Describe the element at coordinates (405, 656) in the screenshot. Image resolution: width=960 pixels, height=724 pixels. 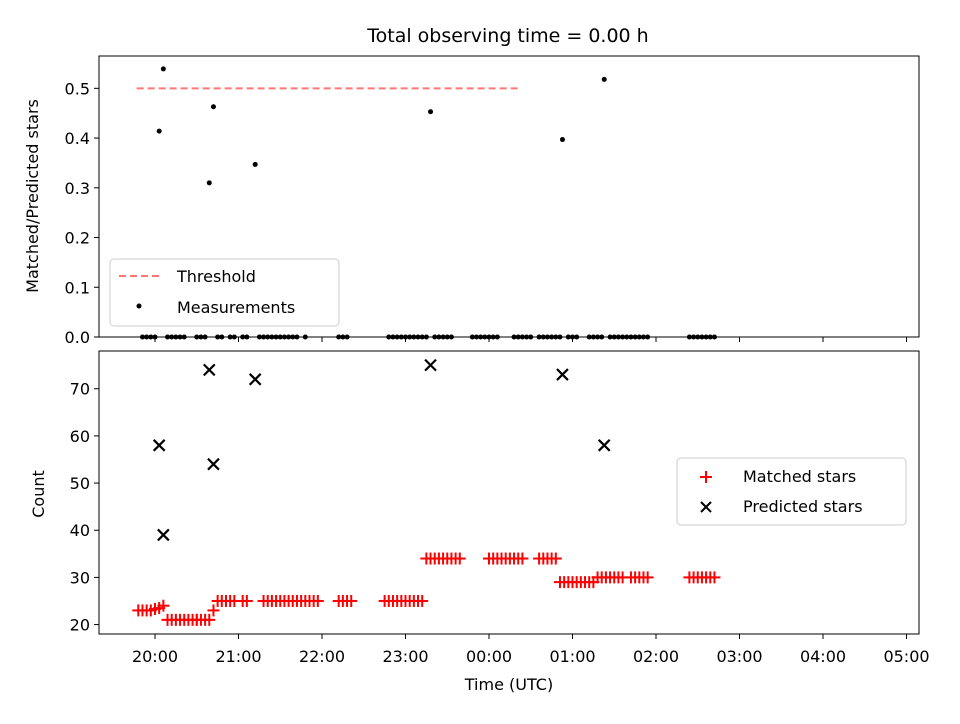
I see `x-tick-label: 23:00` at that location.